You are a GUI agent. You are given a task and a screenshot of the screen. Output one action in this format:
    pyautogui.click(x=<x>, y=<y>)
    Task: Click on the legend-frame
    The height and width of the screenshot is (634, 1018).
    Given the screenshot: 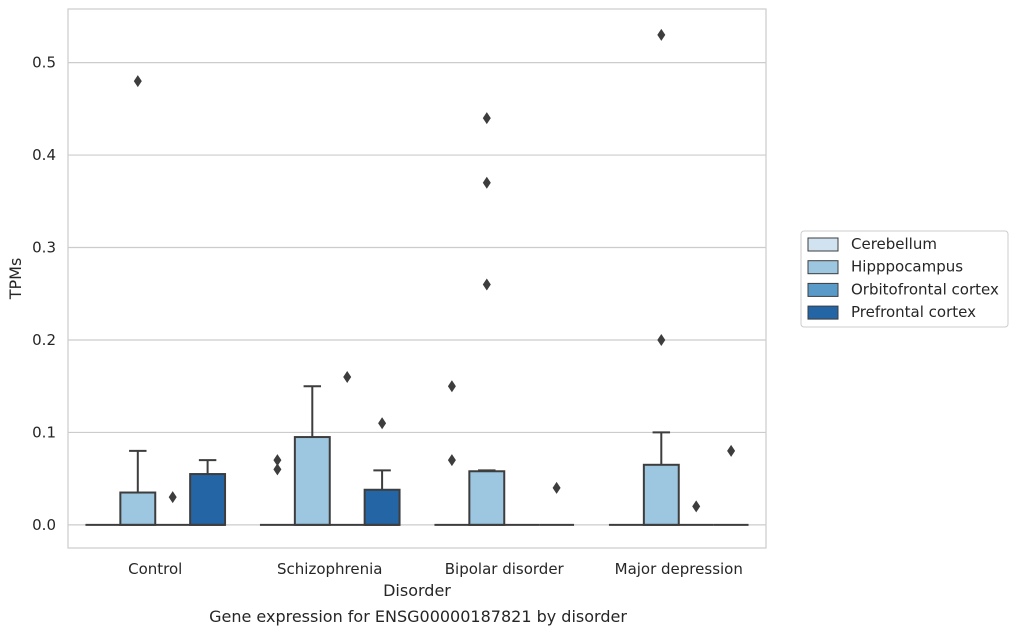 What is the action you would take?
    pyautogui.click(x=904, y=279)
    